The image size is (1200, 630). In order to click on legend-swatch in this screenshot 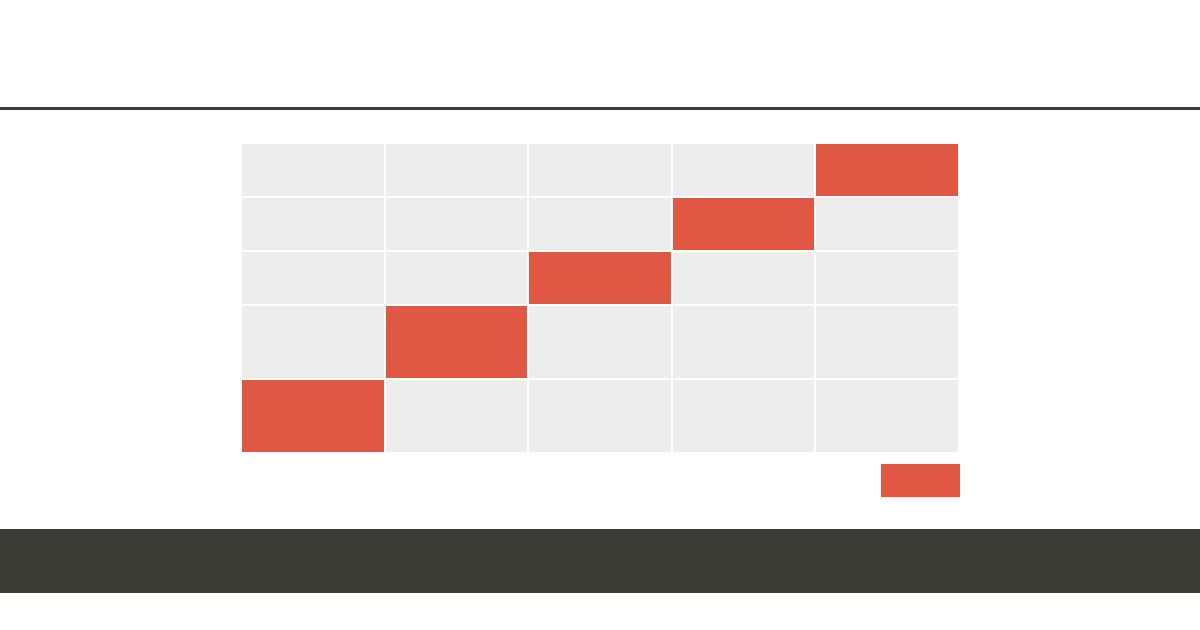, I will do `click(920, 480)`.